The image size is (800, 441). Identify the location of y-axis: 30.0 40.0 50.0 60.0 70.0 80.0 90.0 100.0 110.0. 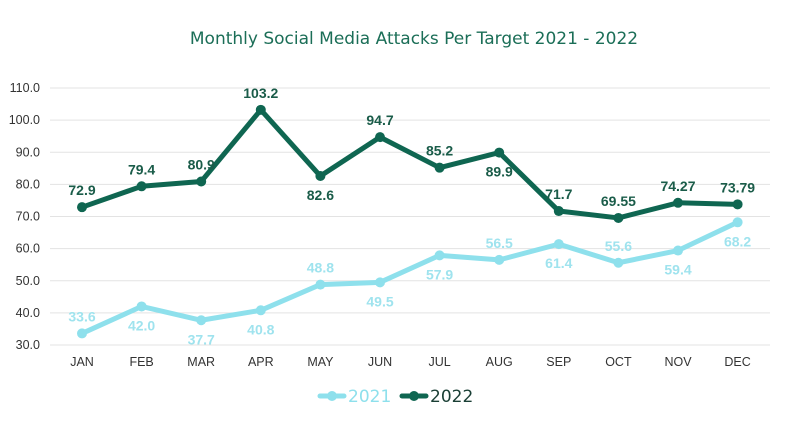
(24, 216).